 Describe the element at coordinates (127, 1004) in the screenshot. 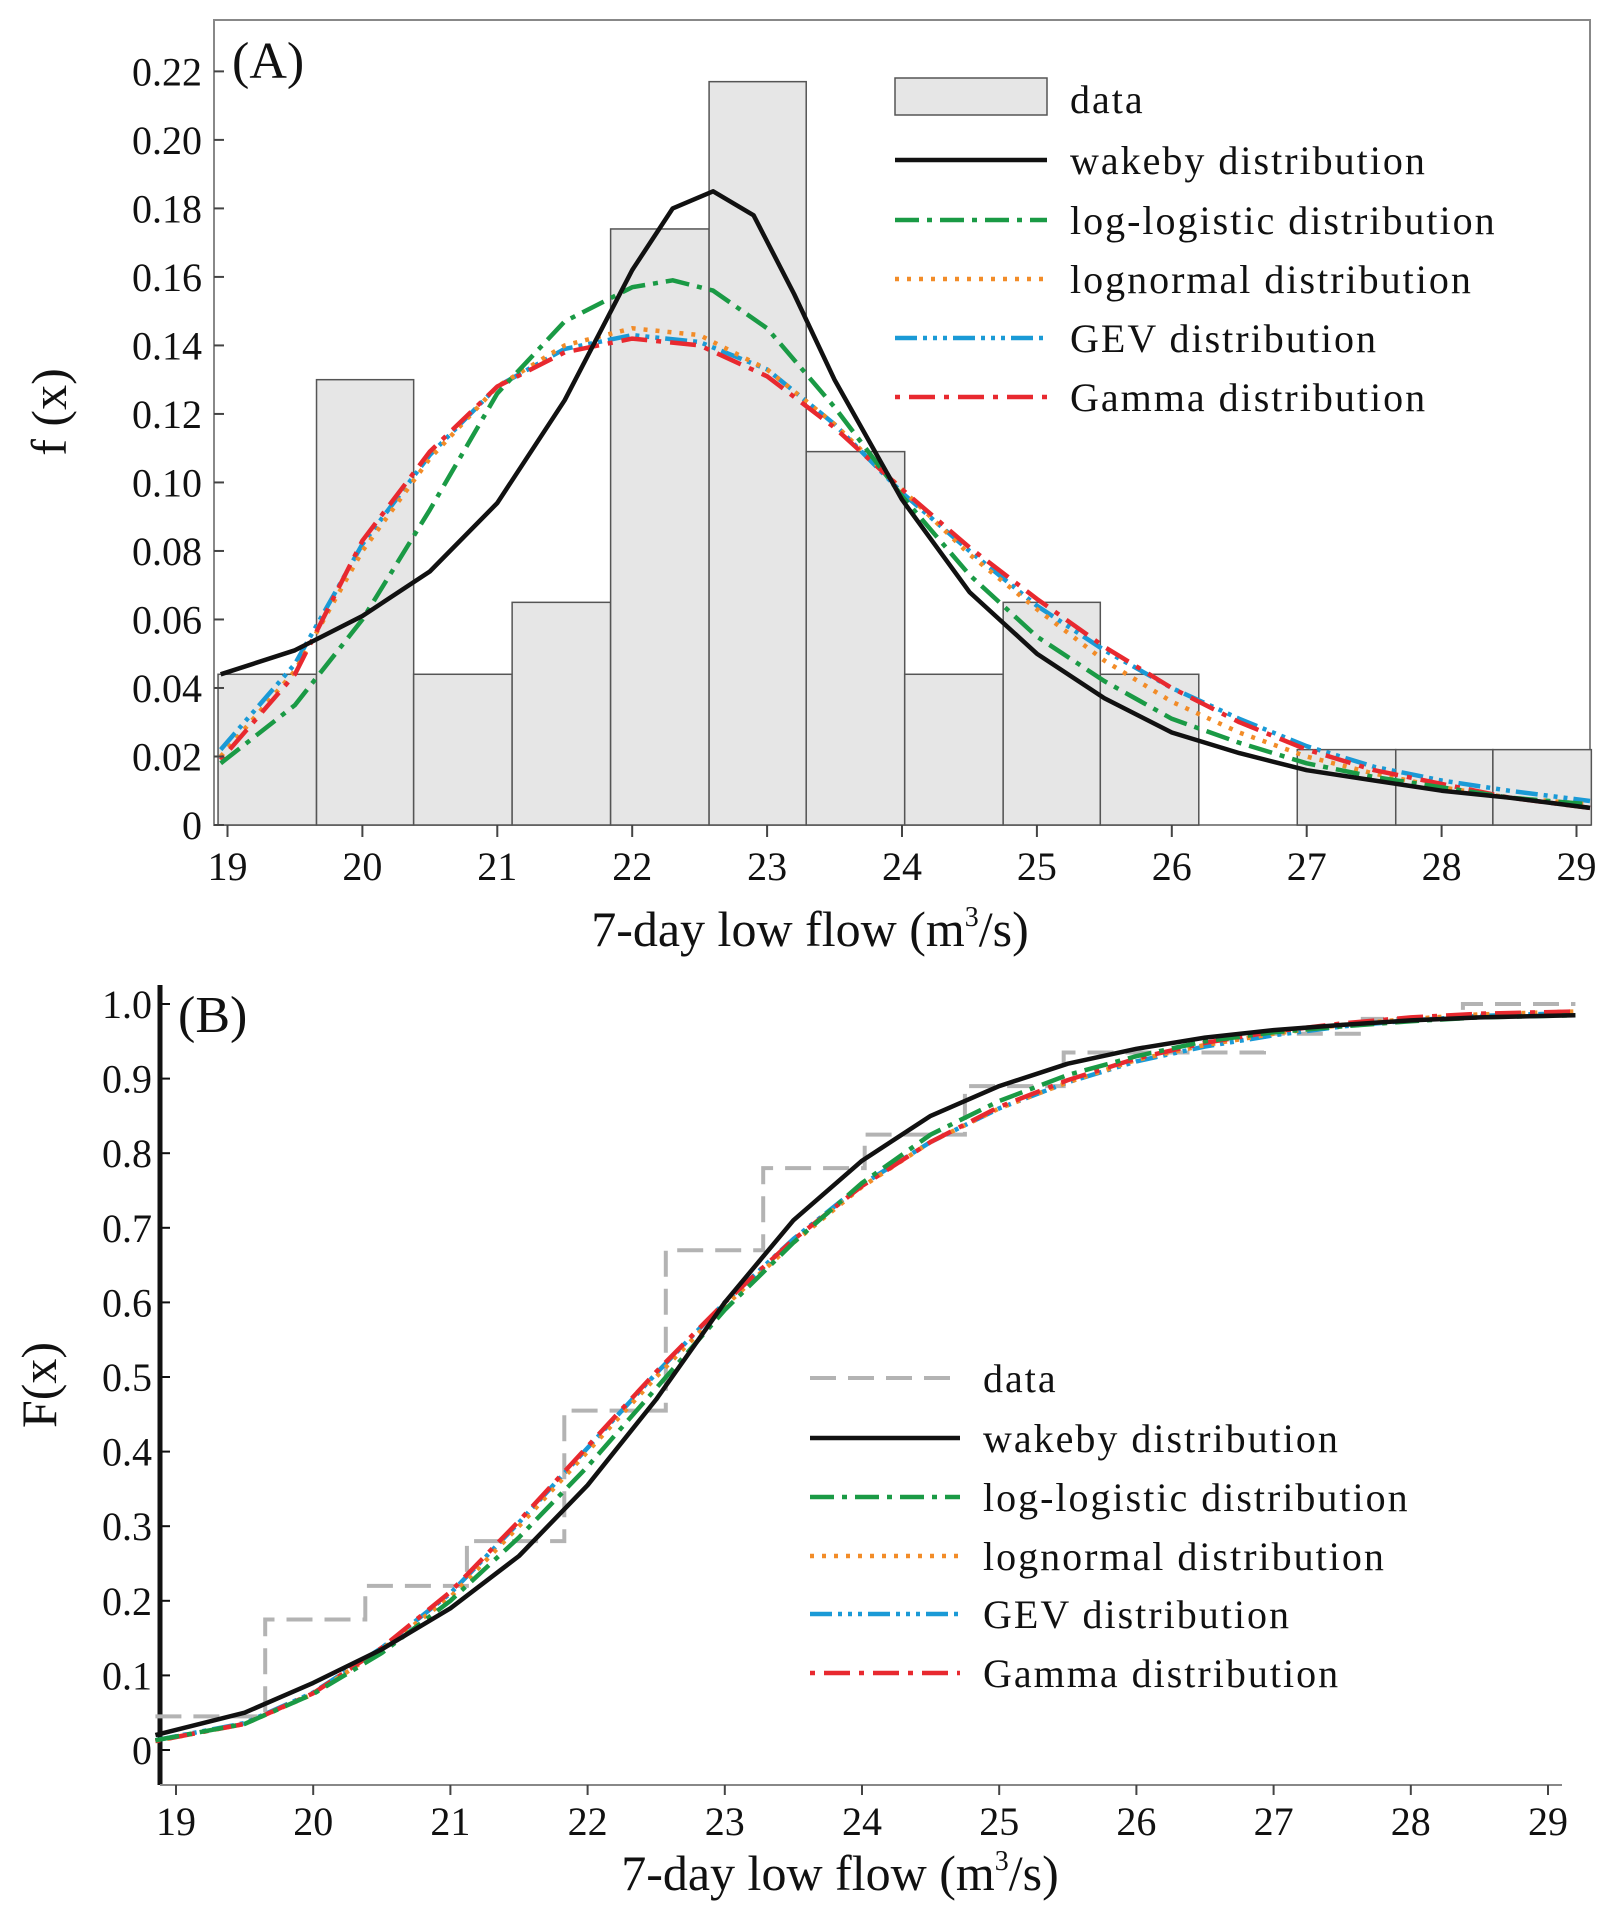

I see `y-tick-label: 1.0` at that location.